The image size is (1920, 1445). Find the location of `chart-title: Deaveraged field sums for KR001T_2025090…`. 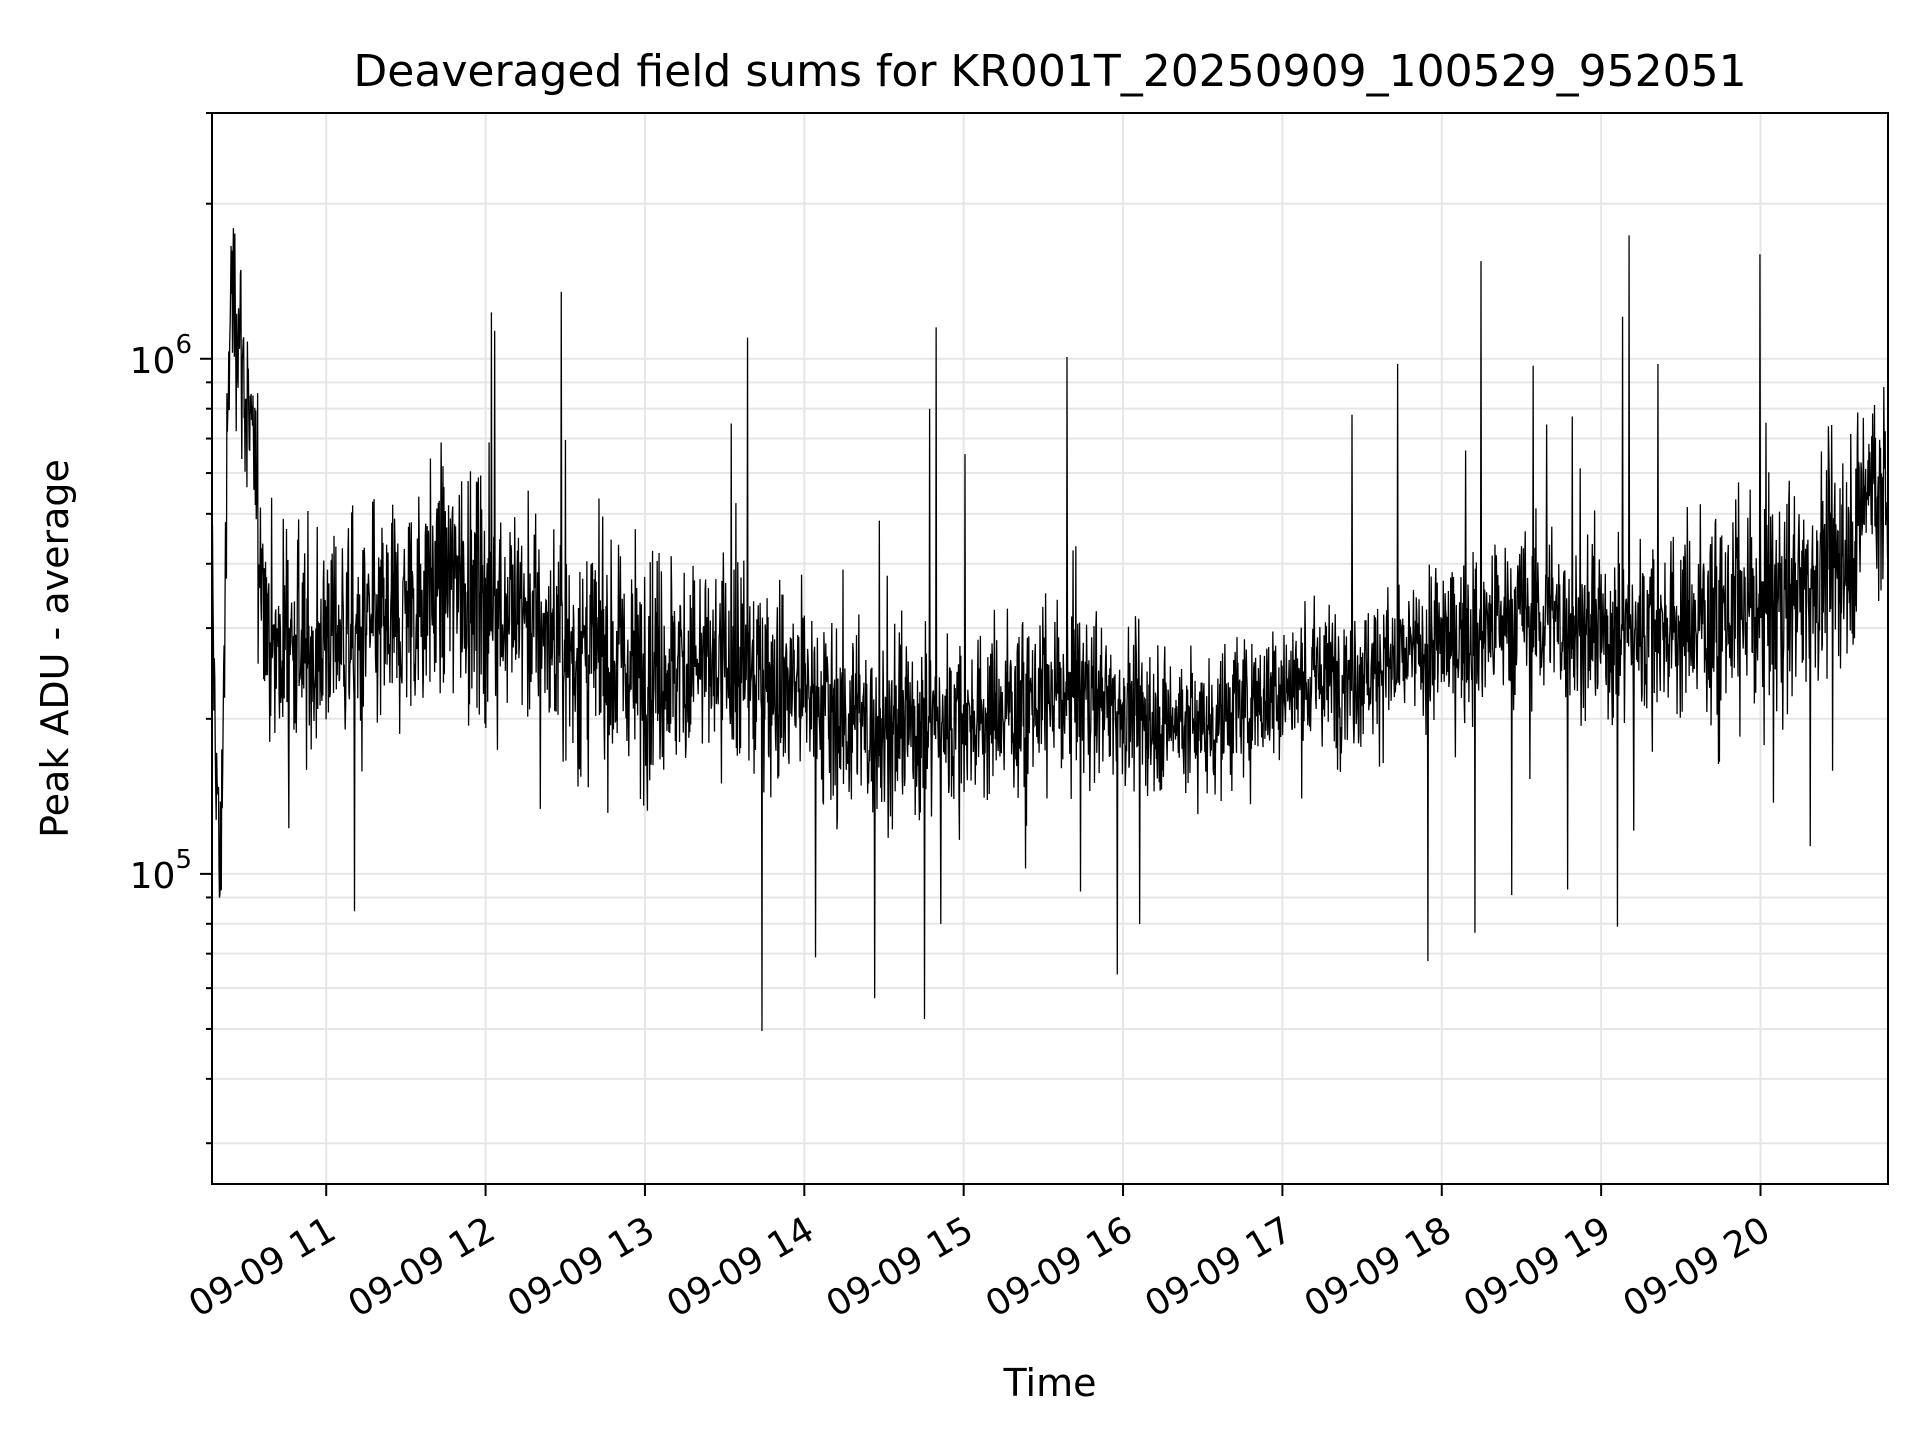

chart-title: Deaveraged field sums for KR001T_2025090… is located at coordinates (1049, 71).